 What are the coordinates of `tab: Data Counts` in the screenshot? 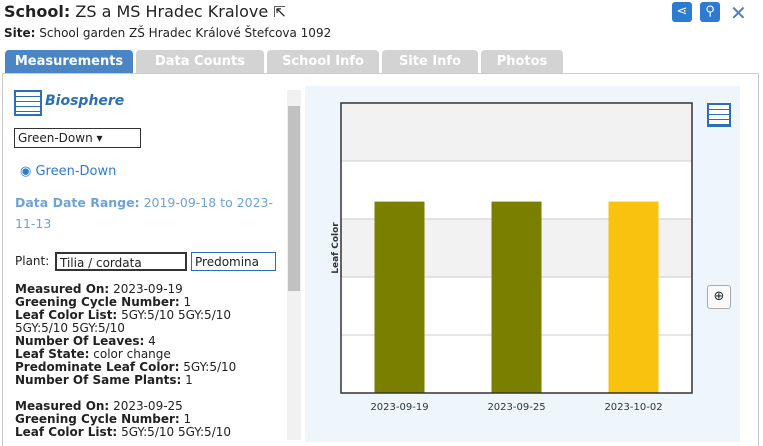 It's located at (200, 61).